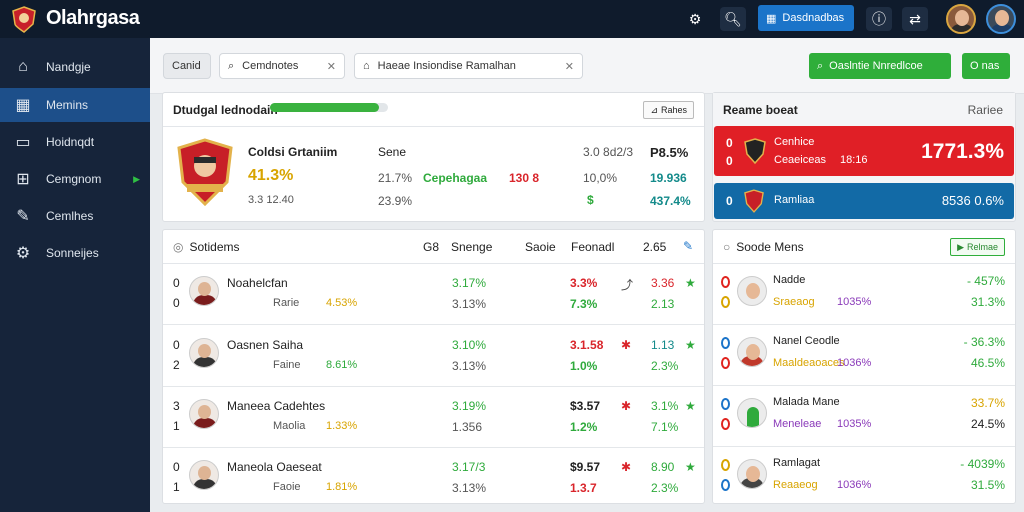 The height and width of the screenshot is (512, 1024). I want to click on scorebox-header: Reame boeat Rariee, so click(864, 110).